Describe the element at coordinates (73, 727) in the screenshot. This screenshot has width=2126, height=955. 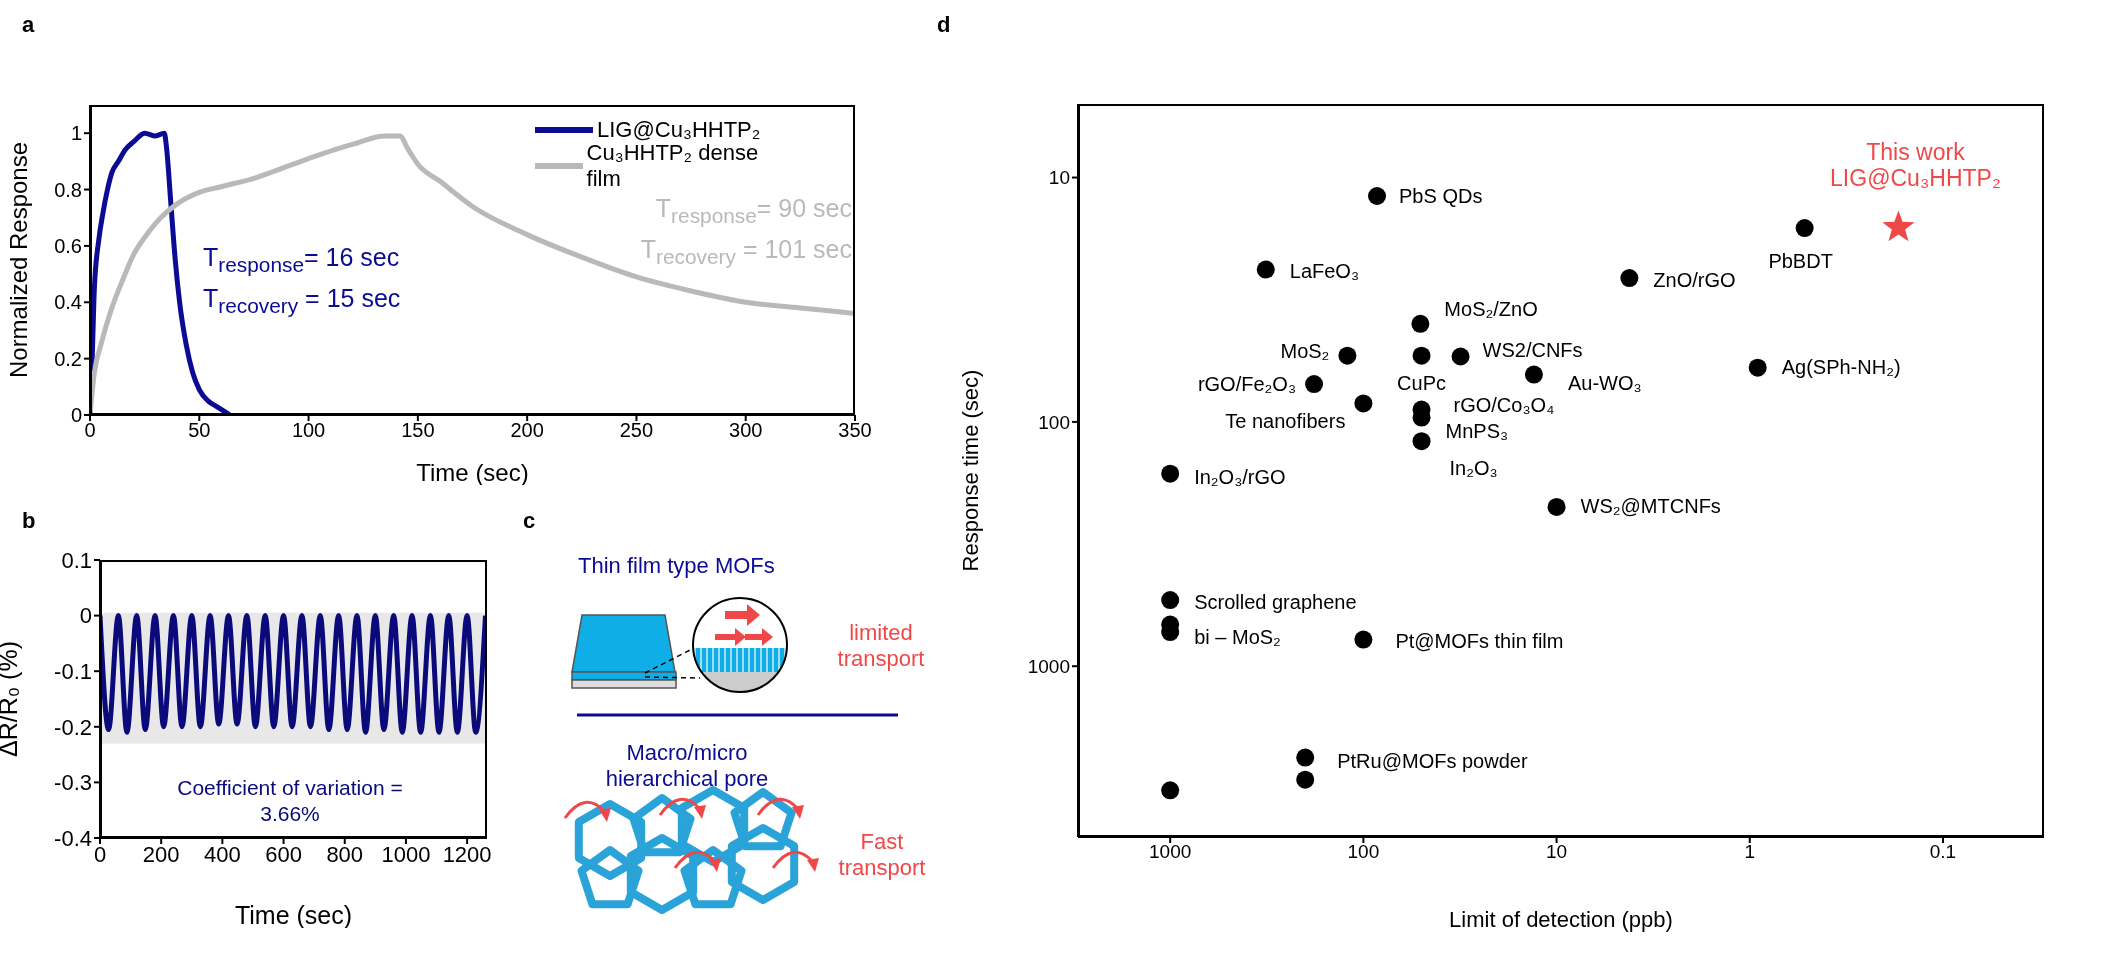
I see `y-tick-label: -0.2` at that location.